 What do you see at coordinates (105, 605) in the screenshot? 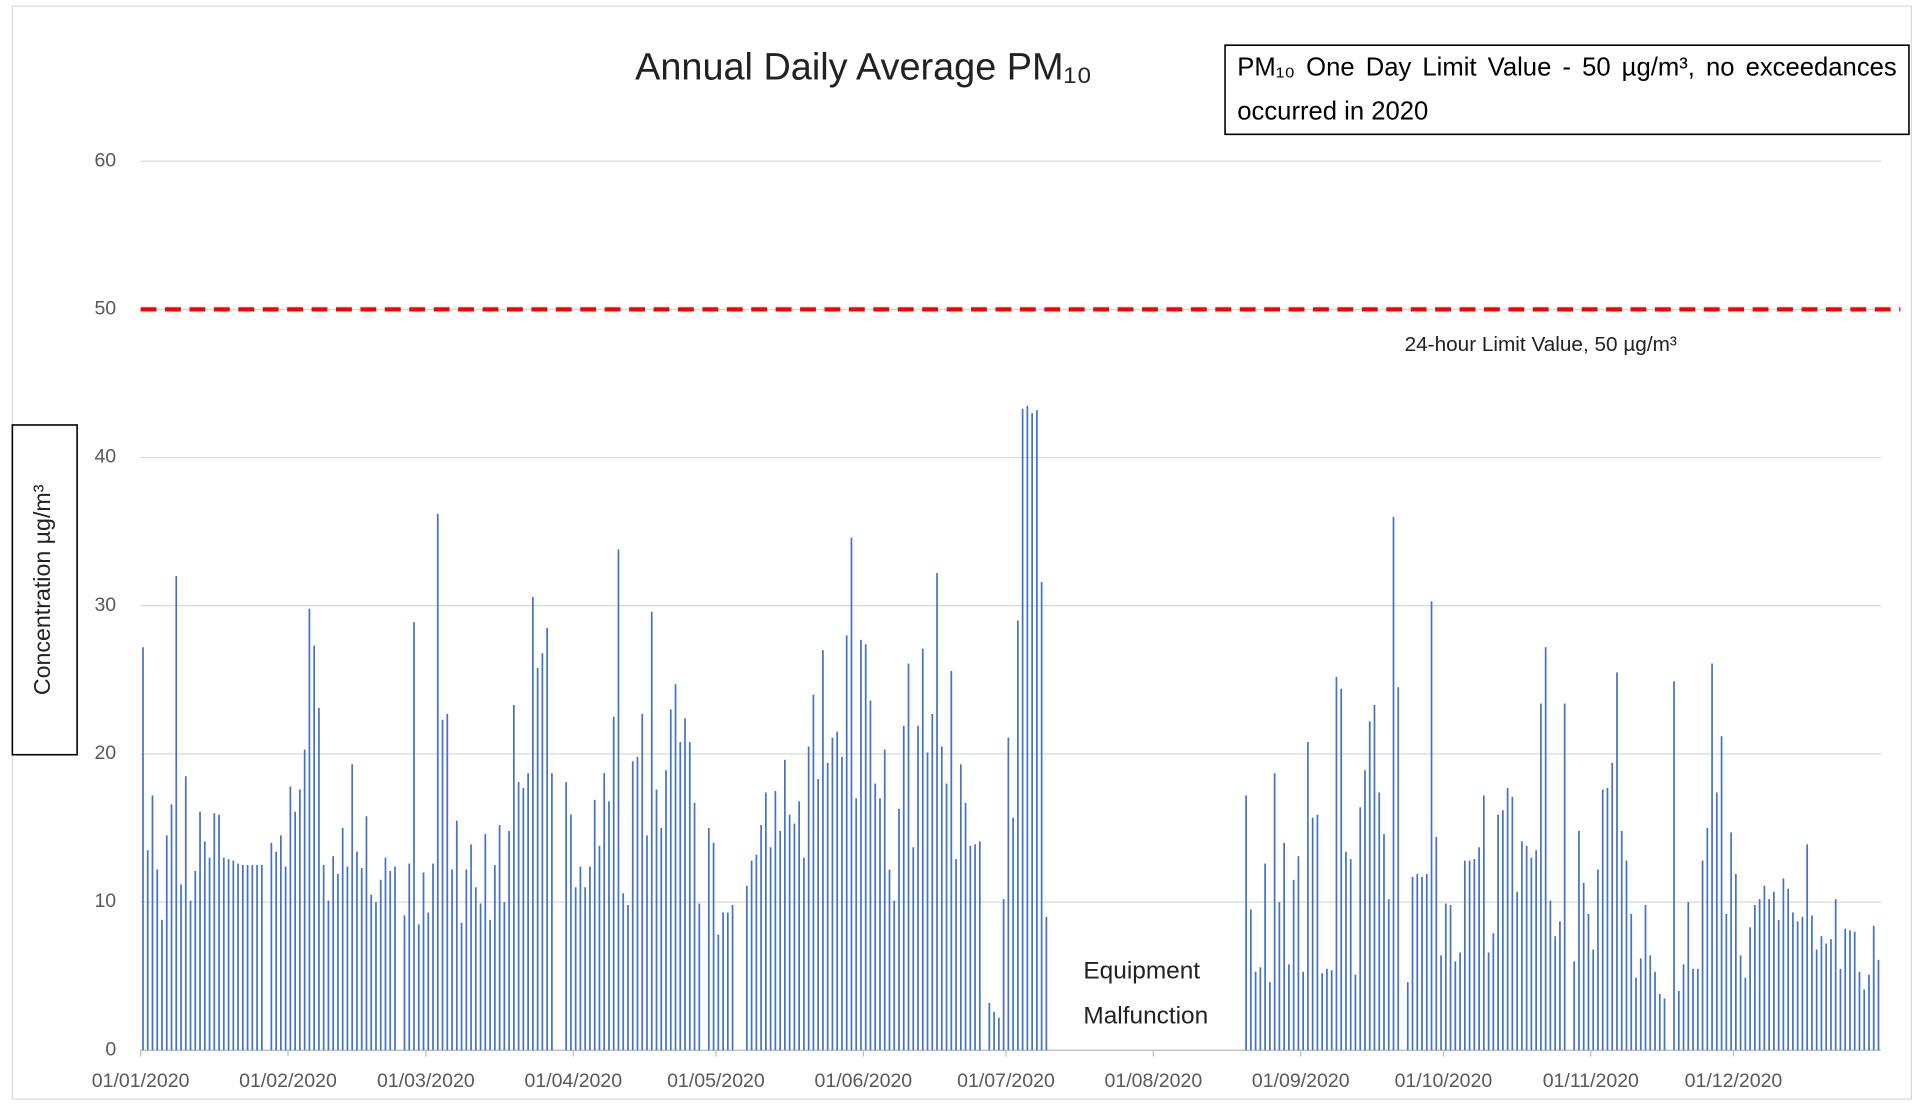
I see `y-tick-label: 30` at bounding box center [105, 605].